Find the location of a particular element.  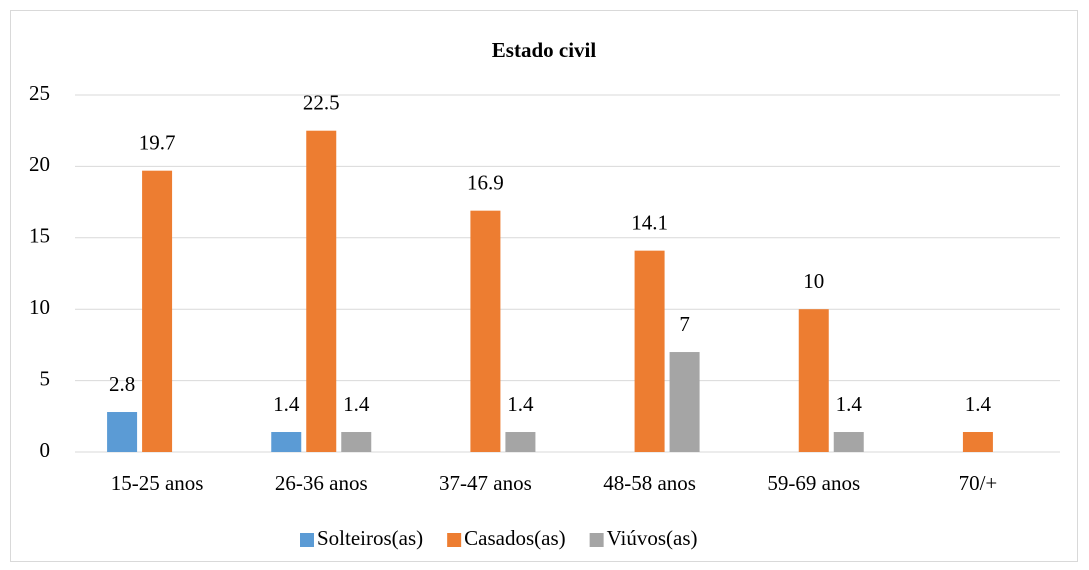

y-tick-label: 5 is located at coordinates (45, 378).